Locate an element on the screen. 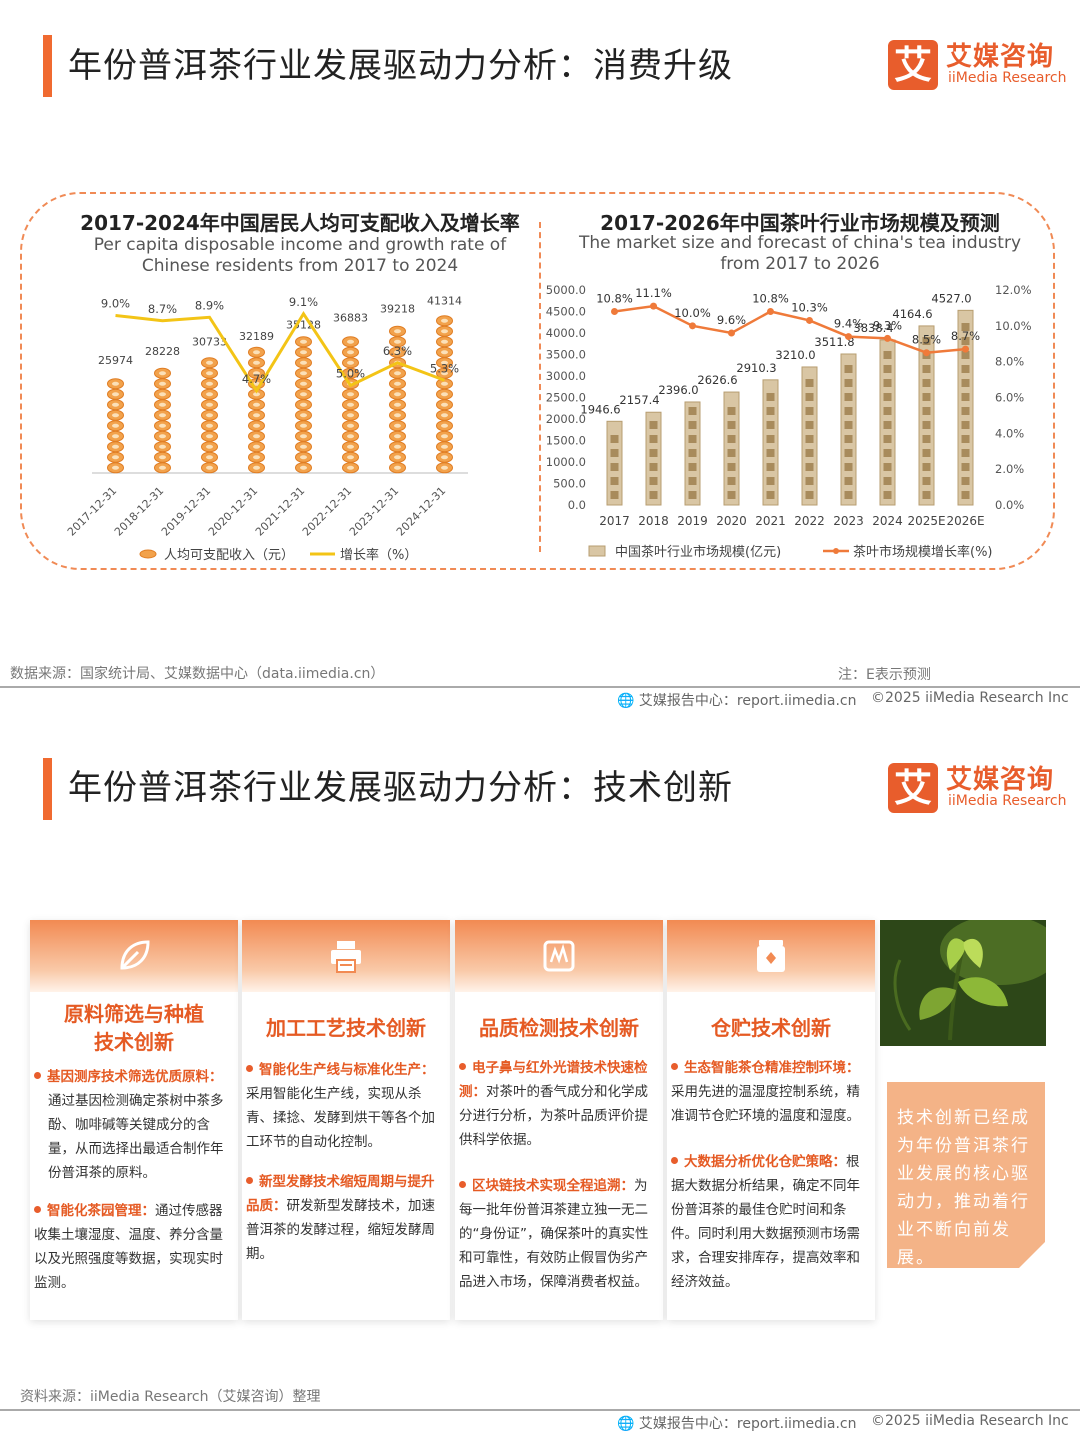 The width and height of the screenshot is (1080, 1443). x-tick-label: 2017-12-31 is located at coordinates (92, 511).